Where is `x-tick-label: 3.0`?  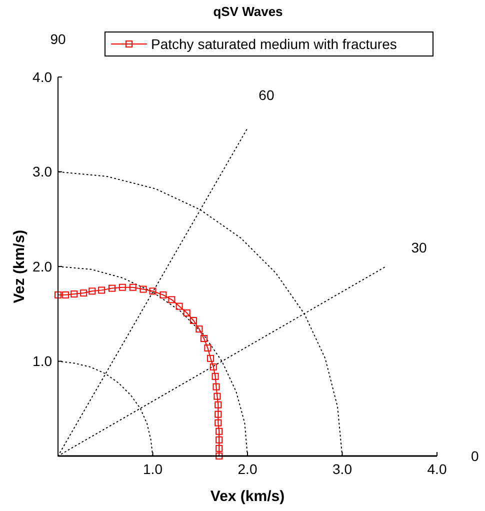
x-tick-label: 3.0 is located at coordinates (342, 469).